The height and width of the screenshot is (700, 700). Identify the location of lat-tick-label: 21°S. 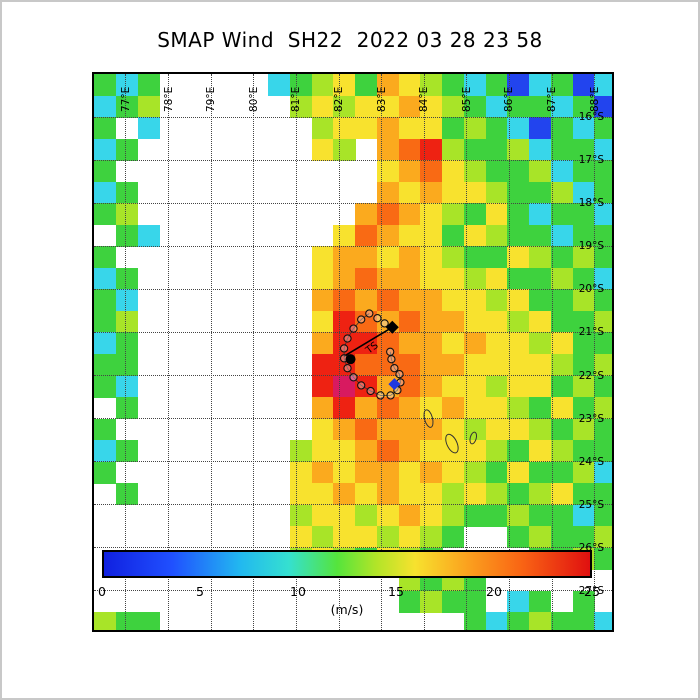
(591, 332).